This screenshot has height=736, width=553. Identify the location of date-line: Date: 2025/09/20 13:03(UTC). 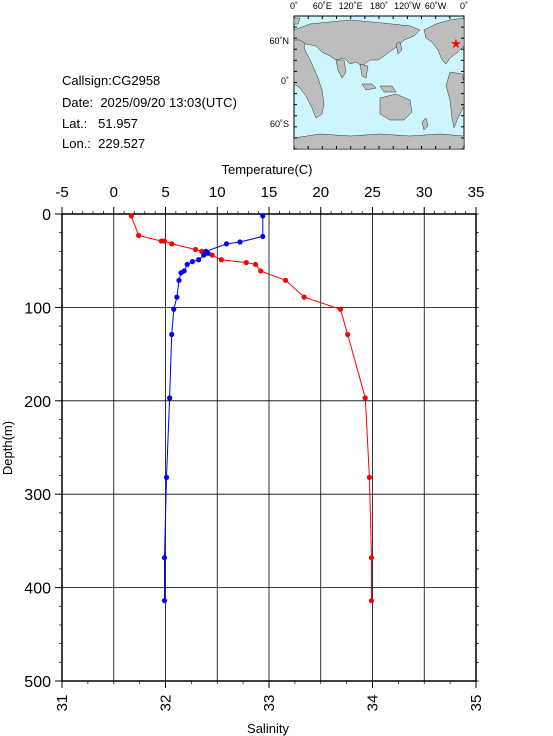
(149, 102).